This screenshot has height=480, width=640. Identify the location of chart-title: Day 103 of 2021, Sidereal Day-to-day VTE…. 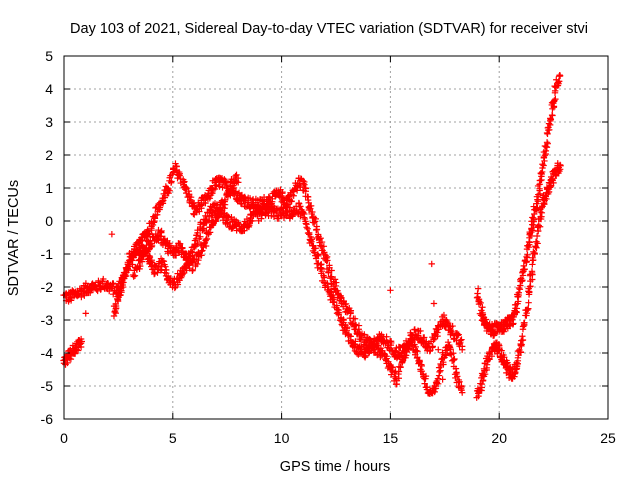
(329, 29).